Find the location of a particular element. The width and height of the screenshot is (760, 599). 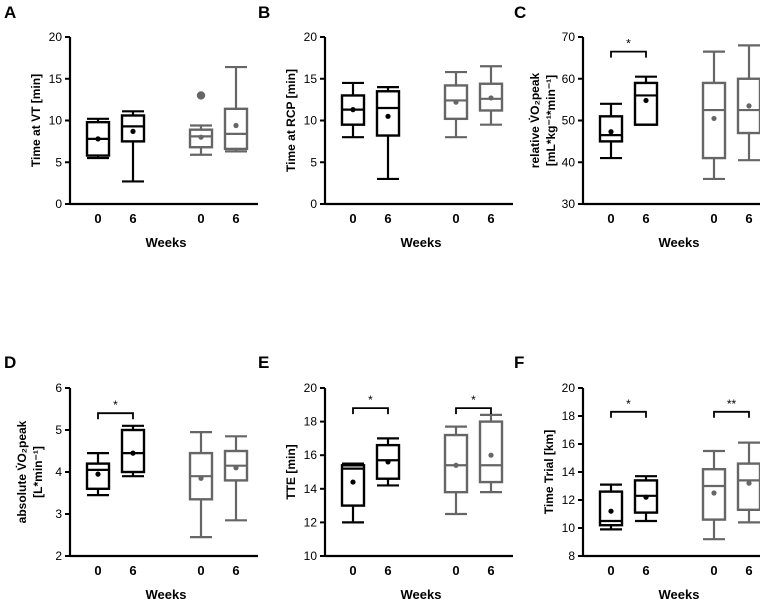

panel-letter: E is located at coordinates (263, 362).